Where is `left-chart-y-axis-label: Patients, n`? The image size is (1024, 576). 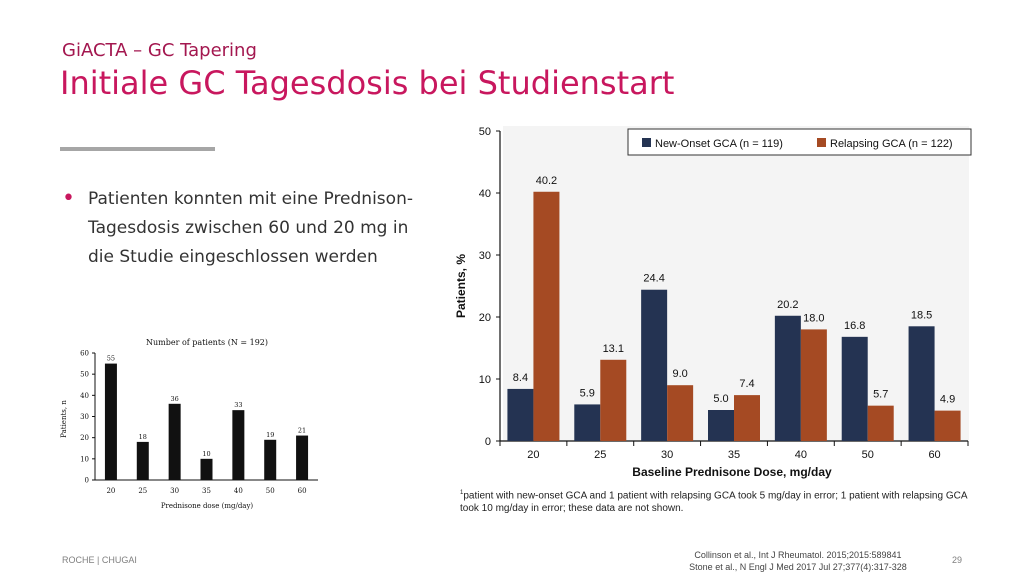 left-chart-y-axis-label: Patients, n is located at coordinates (64, 419).